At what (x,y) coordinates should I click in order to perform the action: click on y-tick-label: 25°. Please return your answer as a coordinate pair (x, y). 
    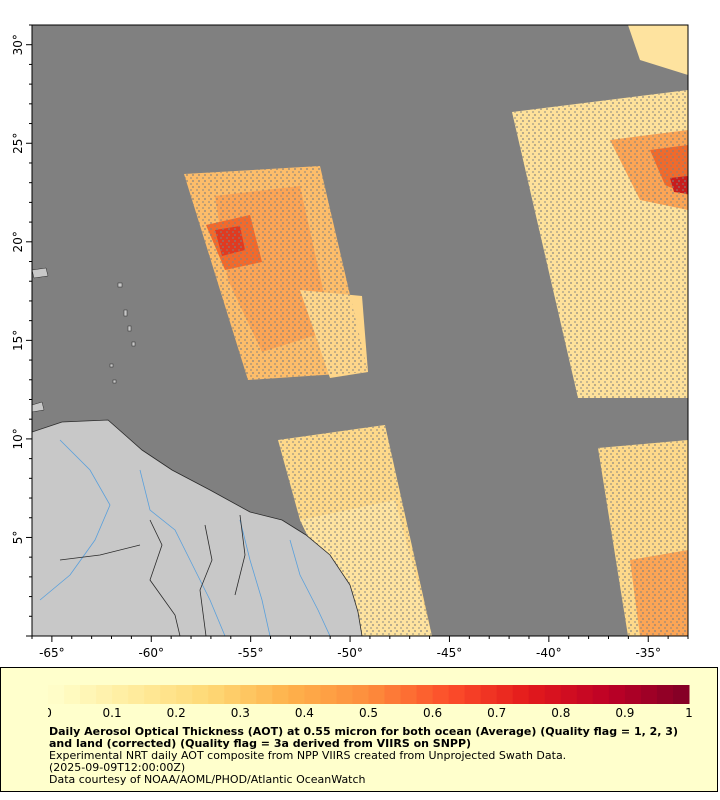
    Looking at the image, I should click on (18, 143).